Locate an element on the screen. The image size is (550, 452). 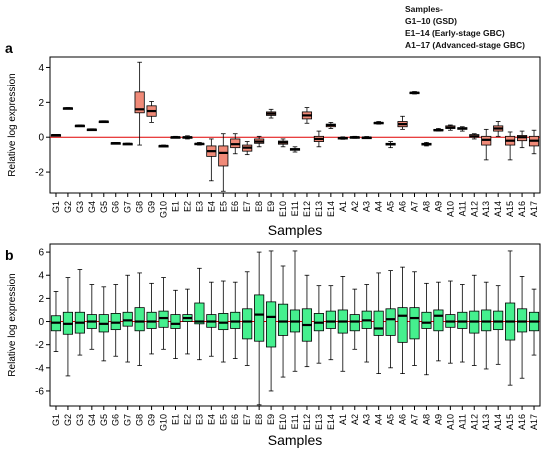
y-tick-label: -4 is located at coordinates (39, 368).